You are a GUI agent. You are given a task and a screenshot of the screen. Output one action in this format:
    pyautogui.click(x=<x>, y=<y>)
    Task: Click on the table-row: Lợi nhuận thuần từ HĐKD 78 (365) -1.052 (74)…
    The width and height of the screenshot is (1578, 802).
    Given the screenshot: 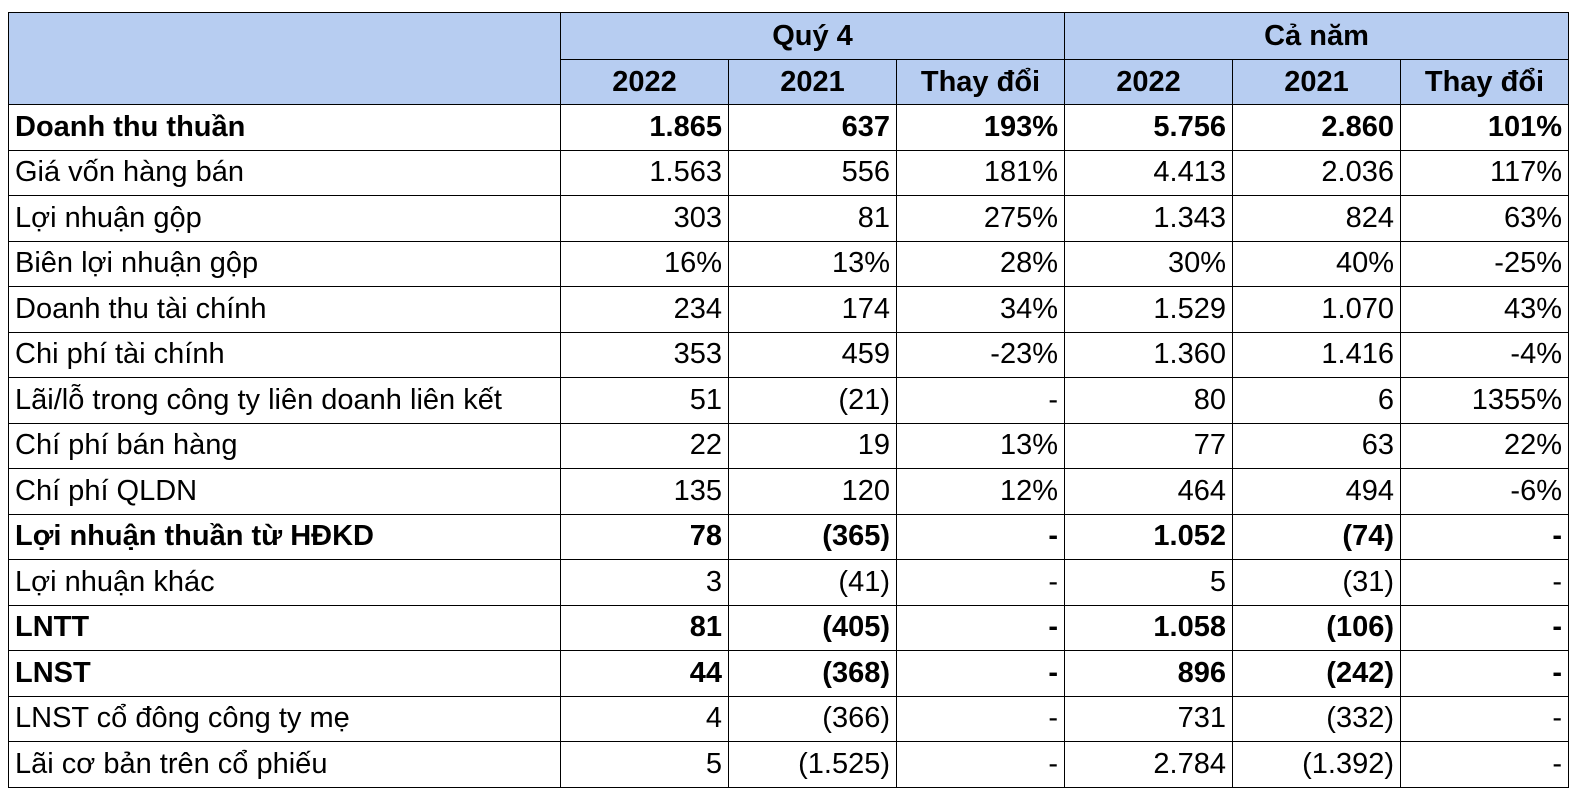 What is the action you would take?
    pyautogui.click(x=788, y=536)
    